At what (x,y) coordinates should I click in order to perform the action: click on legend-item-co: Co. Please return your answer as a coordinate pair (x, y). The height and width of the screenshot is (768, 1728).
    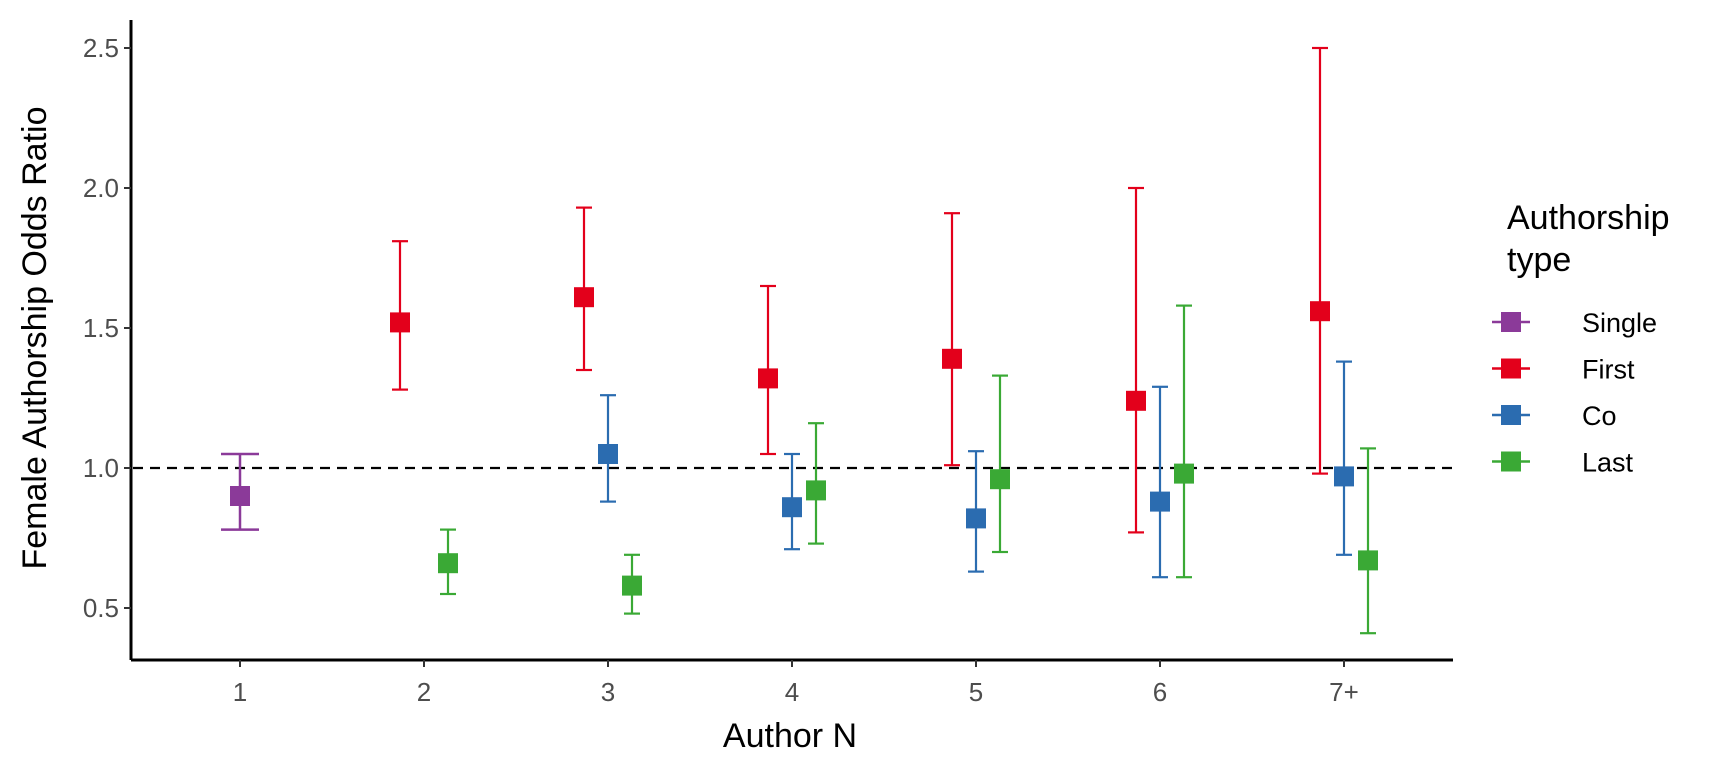
    Looking at the image, I should click on (1554, 416).